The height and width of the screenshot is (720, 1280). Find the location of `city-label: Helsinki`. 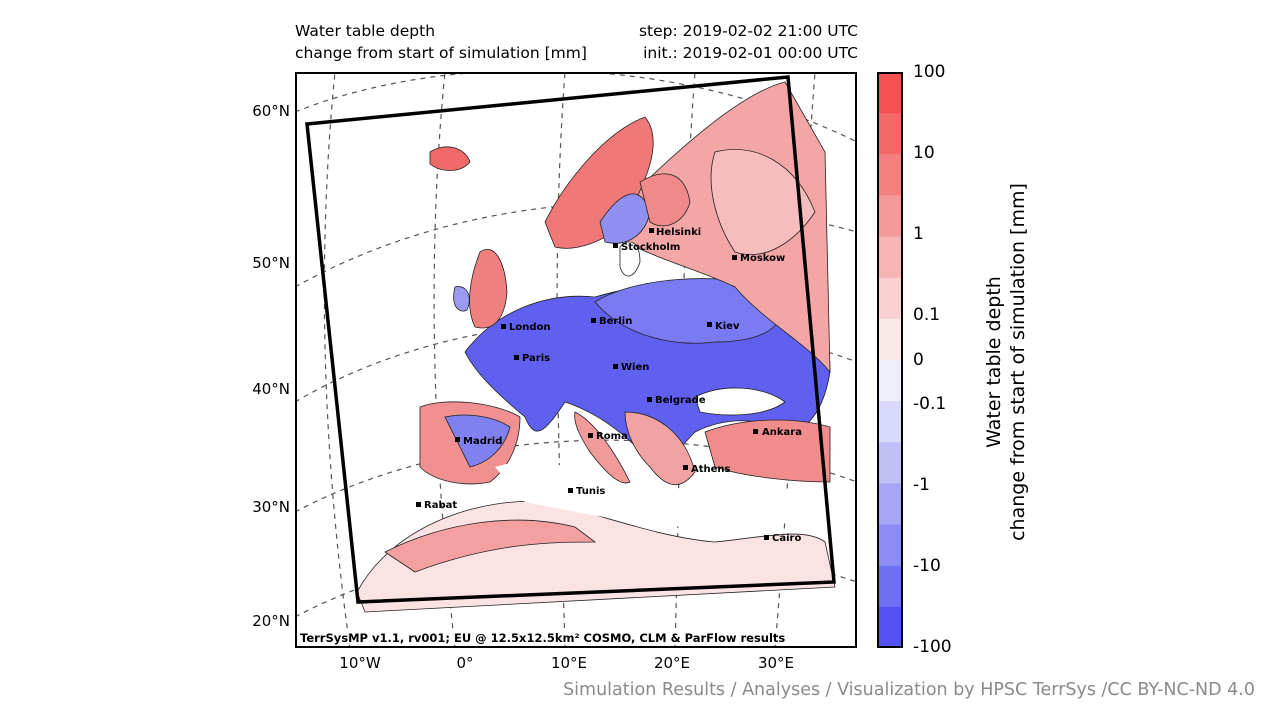

city-label: Helsinki is located at coordinates (678, 232).